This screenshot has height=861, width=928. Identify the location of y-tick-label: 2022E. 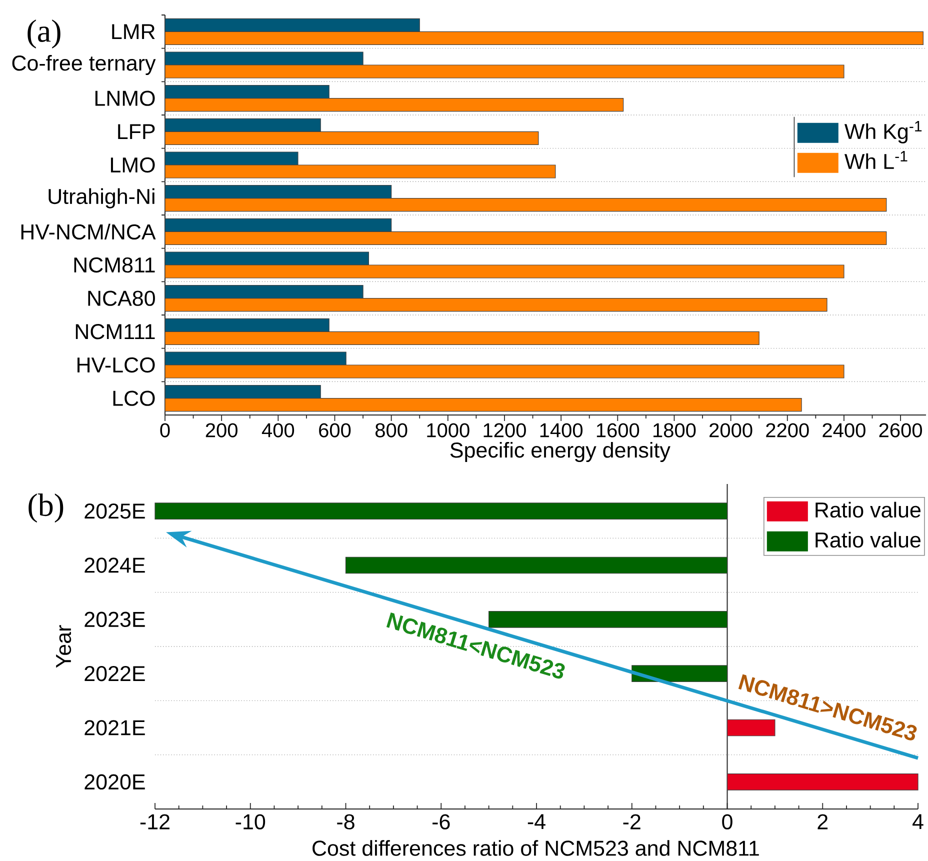
(114, 674).